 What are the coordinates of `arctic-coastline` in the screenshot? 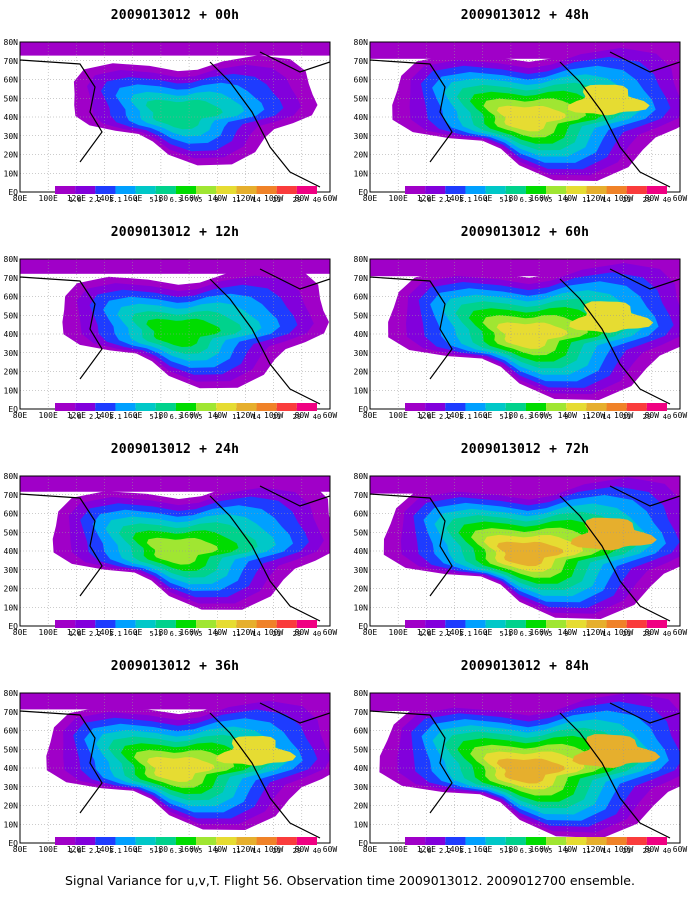 It's located at (644, 713).